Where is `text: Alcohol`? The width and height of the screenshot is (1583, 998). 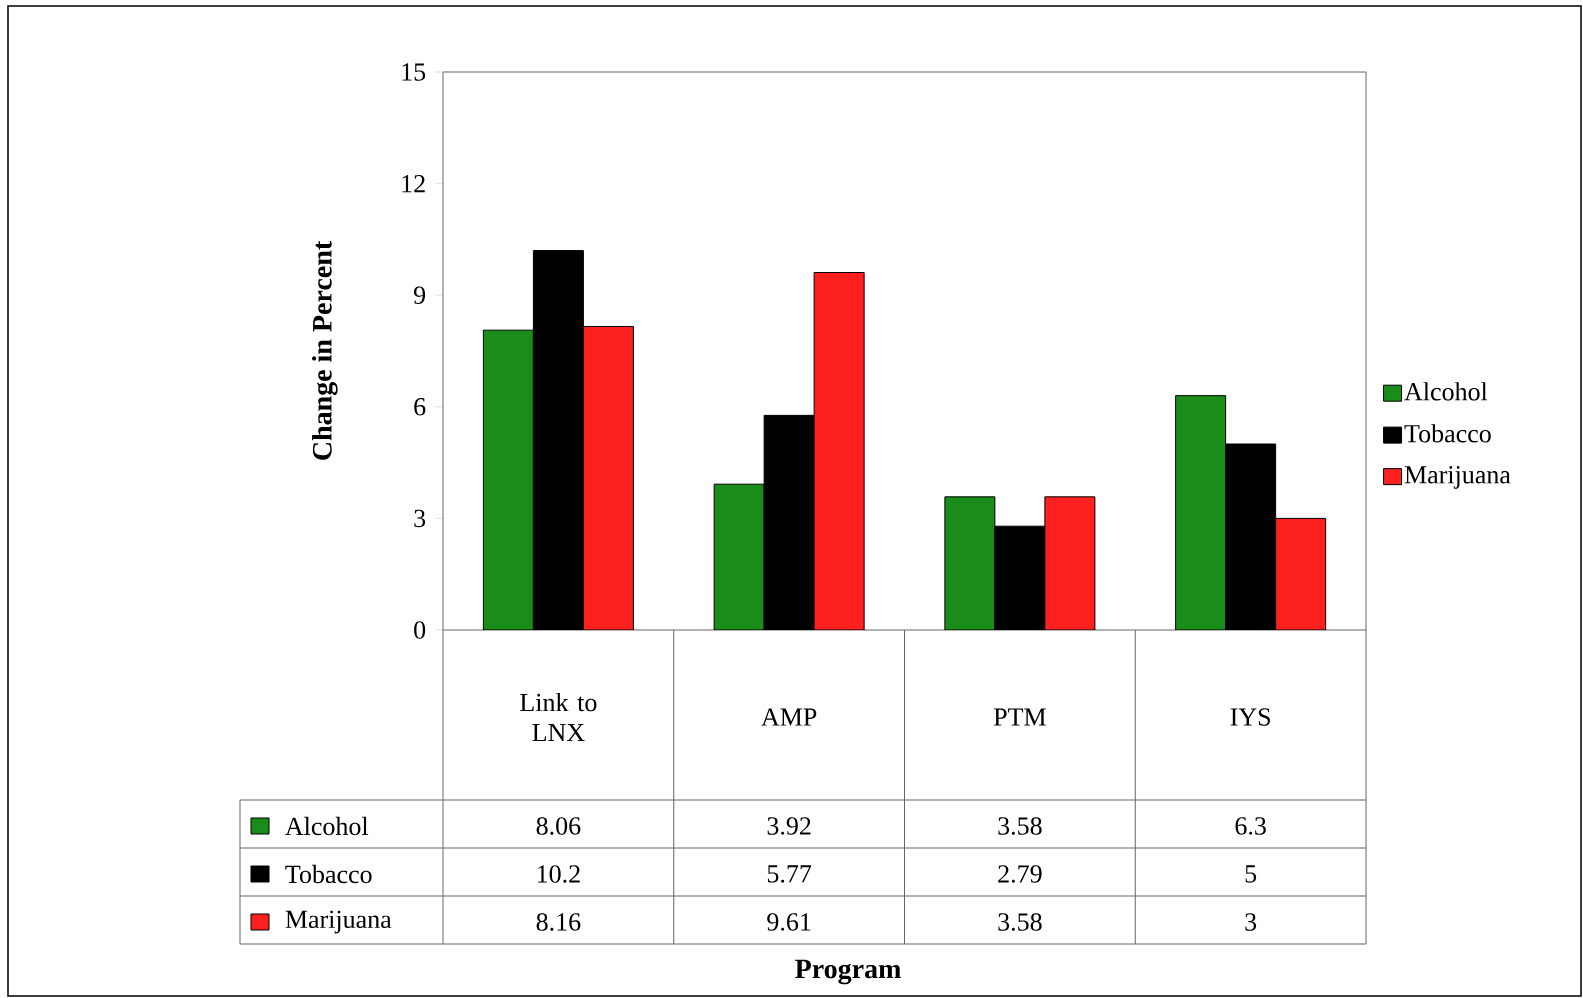 text: Alcohol is located at coordinates (327, 826).